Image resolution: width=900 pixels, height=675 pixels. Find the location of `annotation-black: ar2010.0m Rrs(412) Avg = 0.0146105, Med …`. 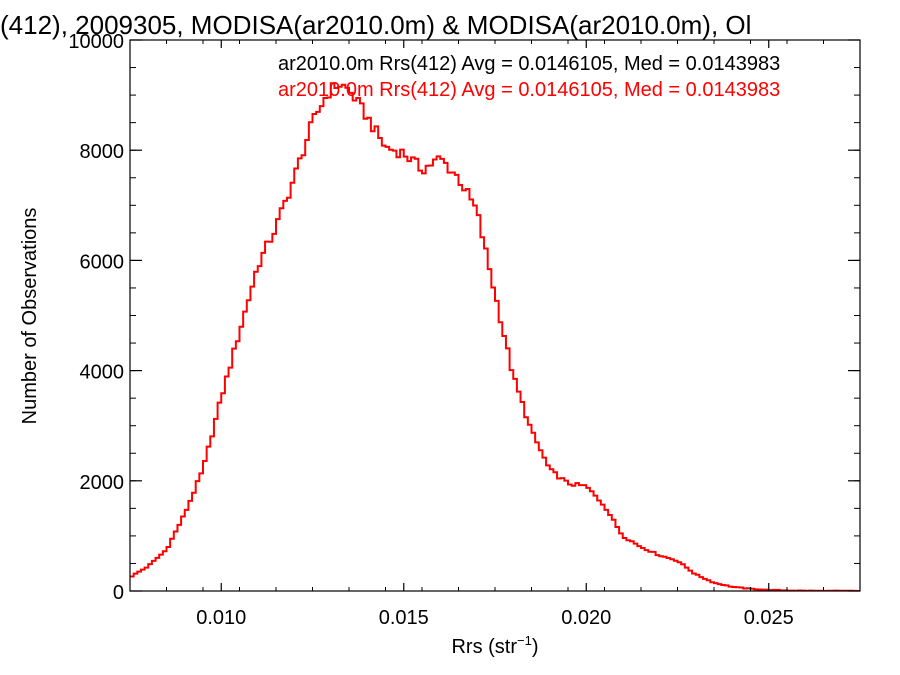

annotation-black: ar2010.0m Rrs(412) Avg = 0.0146105, Med … is located at coordinates (529, 64).